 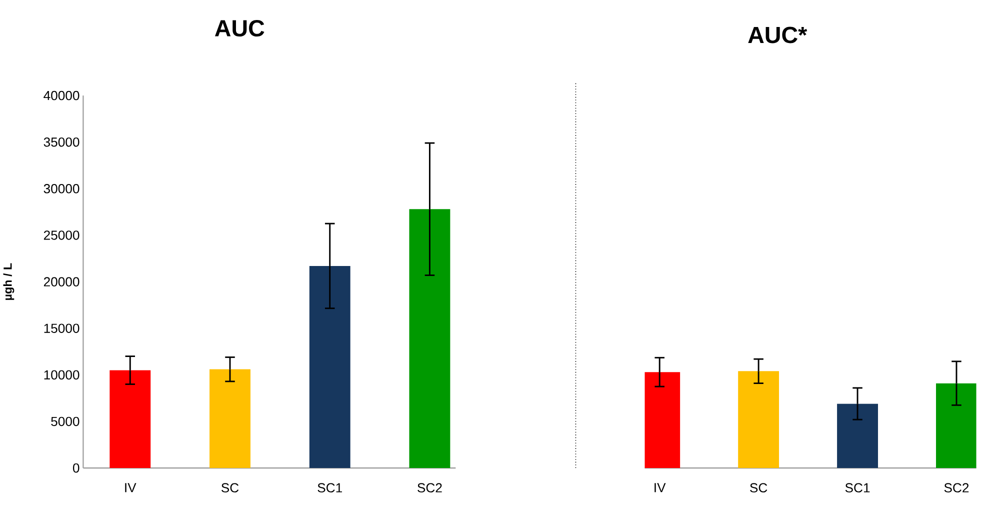 What do you see at coordinates (239, 28) in the screenshot?
I see `chart-title: AUC` at bounding box center [239, 28].